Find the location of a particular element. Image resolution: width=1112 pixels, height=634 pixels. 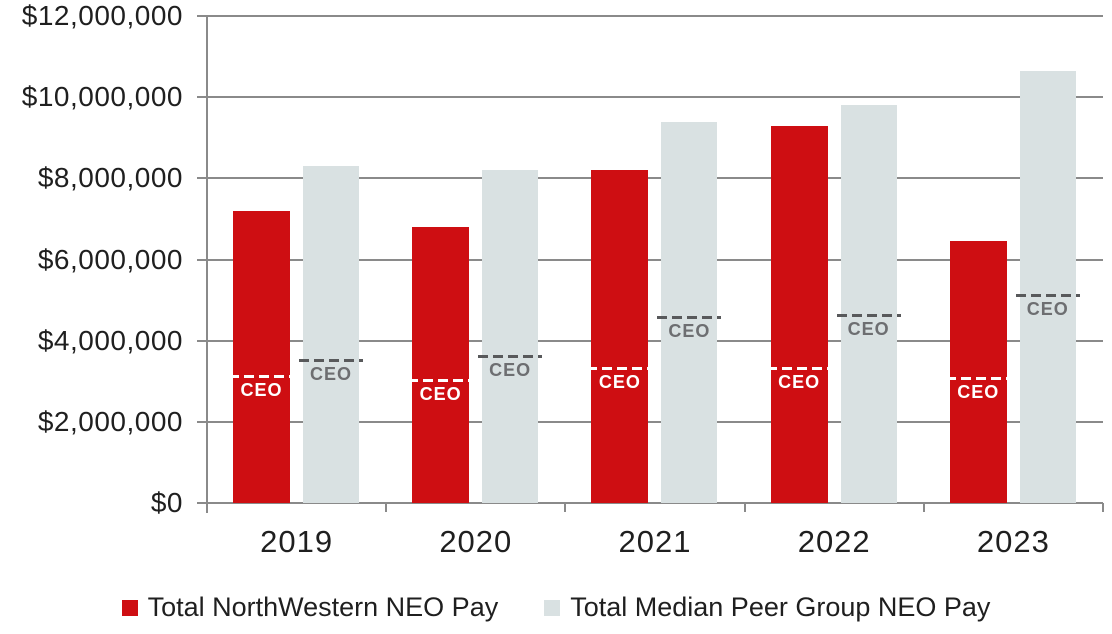

legend-label: Total Median Peer Group NEO Pay is located at coordinates (780, 607).